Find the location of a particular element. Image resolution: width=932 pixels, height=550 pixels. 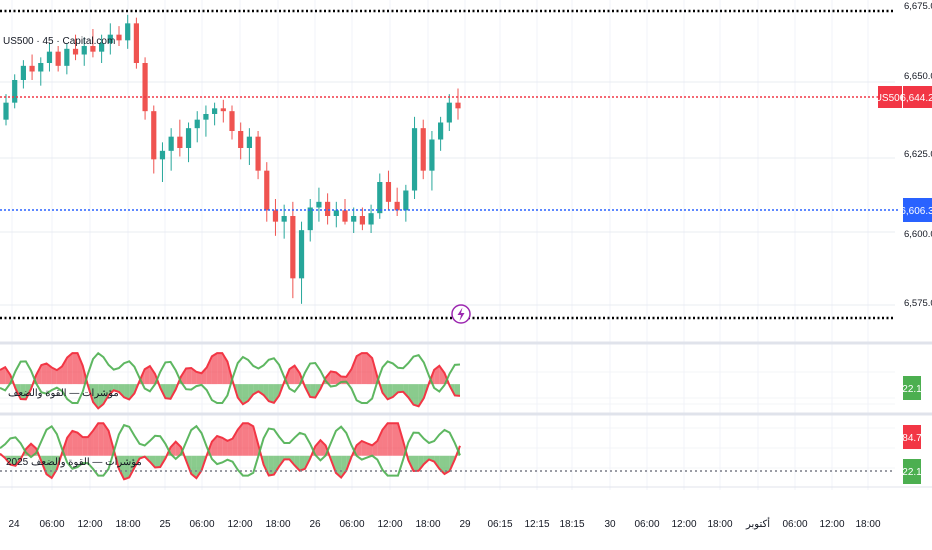

upper-indicator-name: مؤشرات — القوة والضعف is located at coordinates (63, 393).